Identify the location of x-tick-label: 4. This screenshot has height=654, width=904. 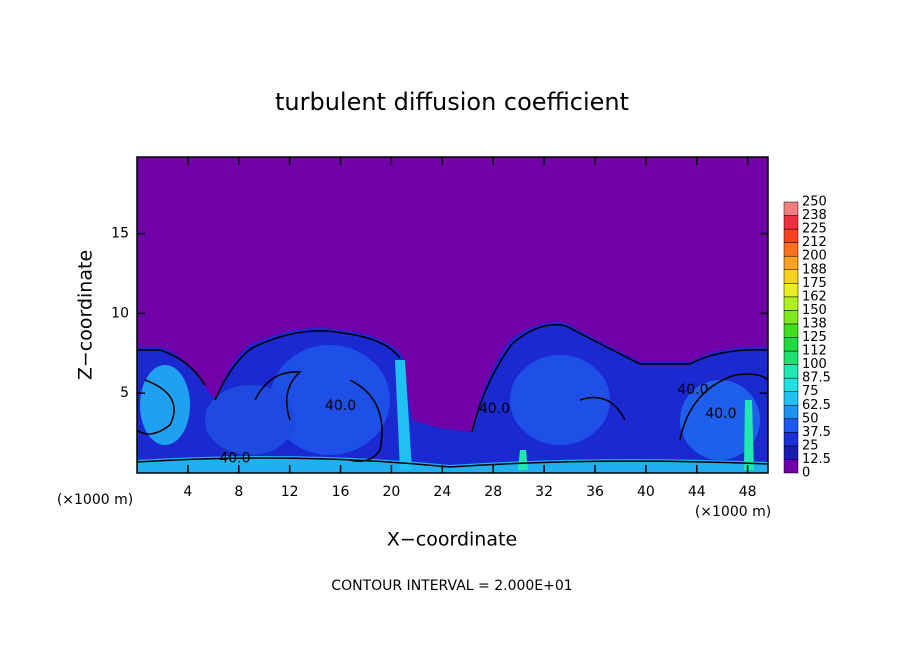
(187, 492).